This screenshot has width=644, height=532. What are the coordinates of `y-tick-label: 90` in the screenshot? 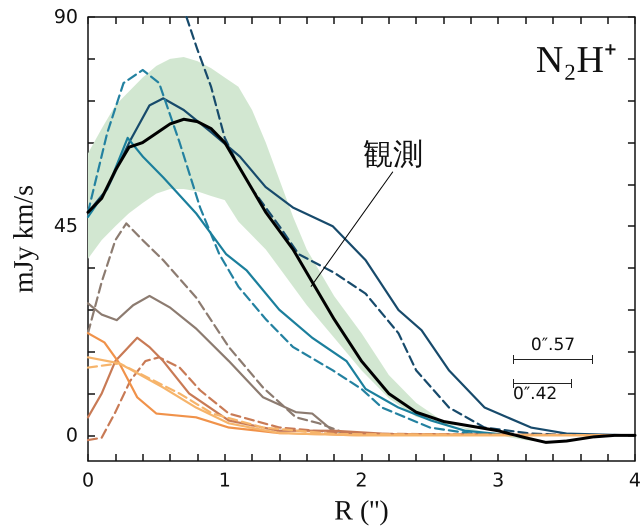 It's located at (66, 17).